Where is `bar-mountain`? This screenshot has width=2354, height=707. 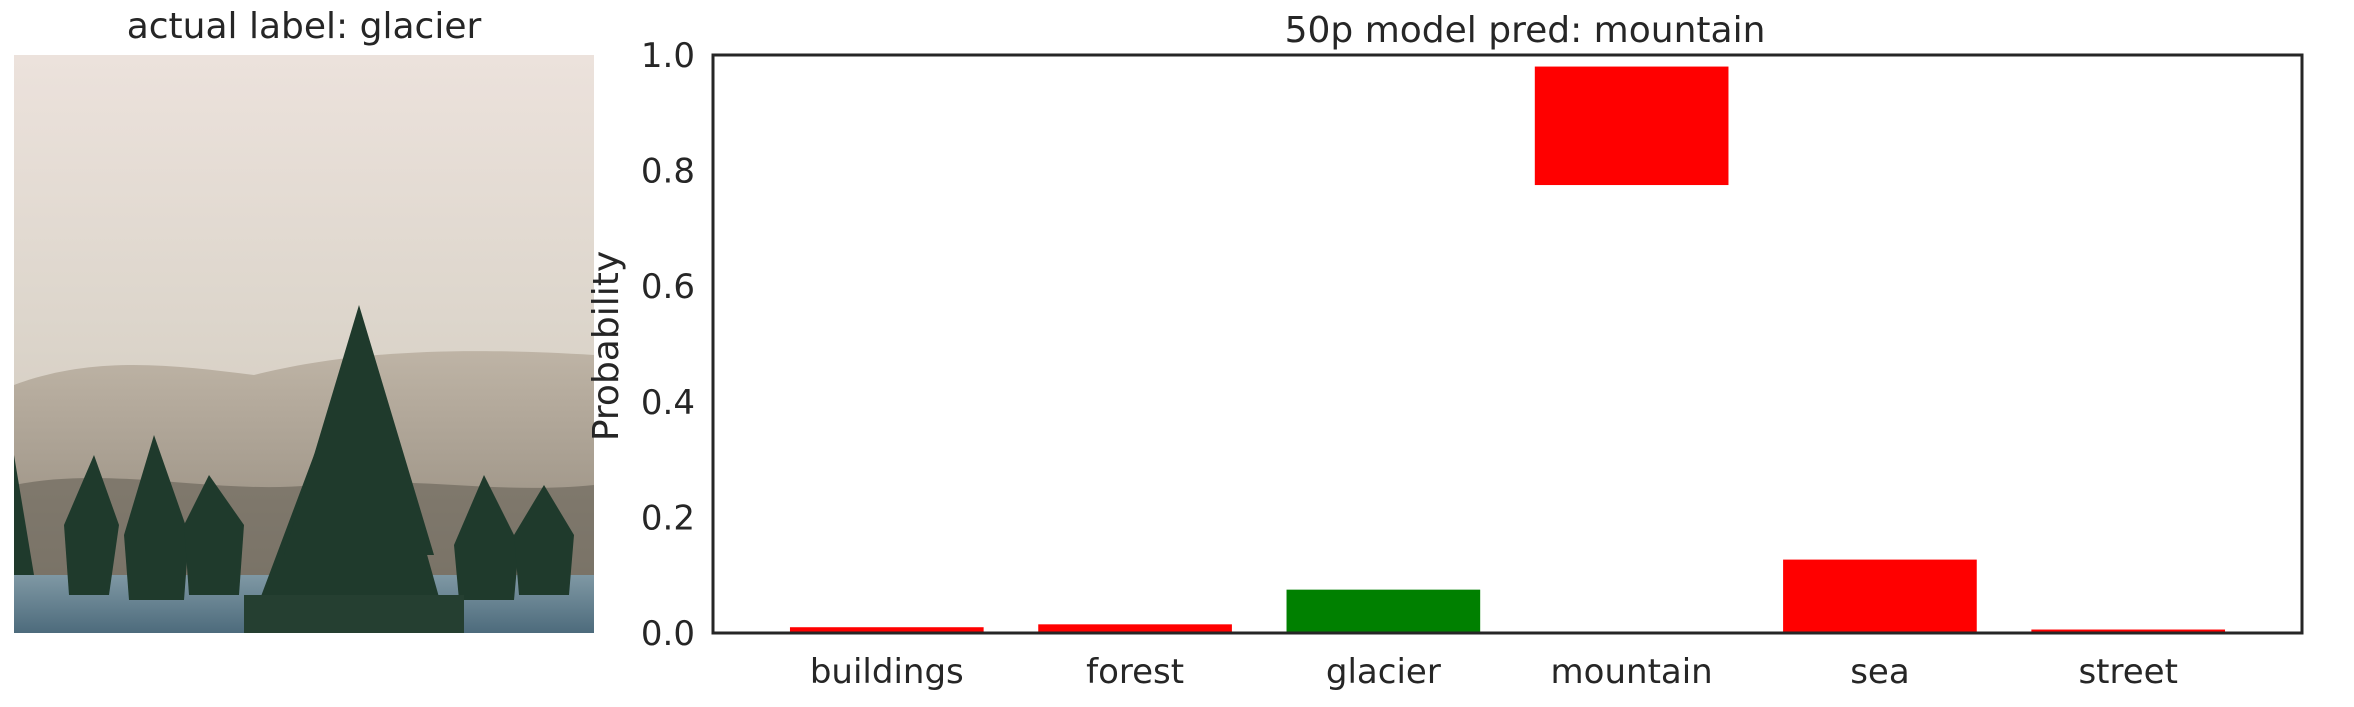
bar-mountain is located at coordinates (1631, 126).